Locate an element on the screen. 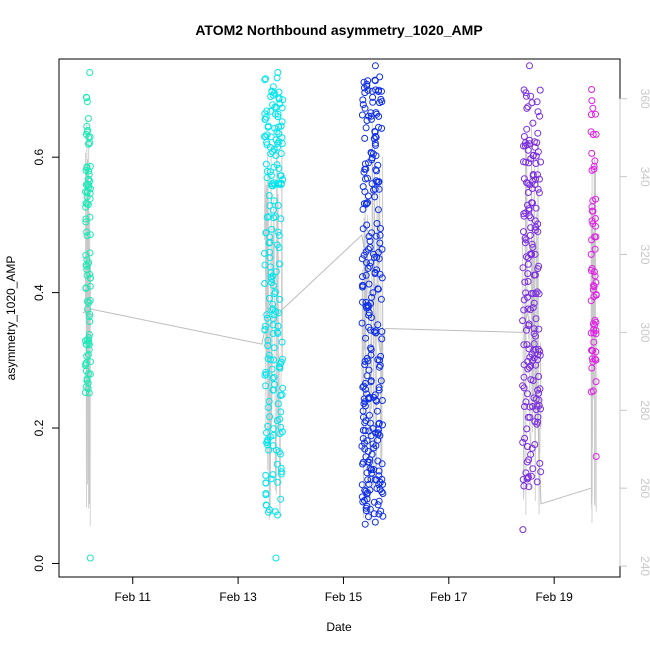 Image resolution: width=650 pixels, height=650 pixels. x-axis-label: Date is located at coordinates (339, 627).